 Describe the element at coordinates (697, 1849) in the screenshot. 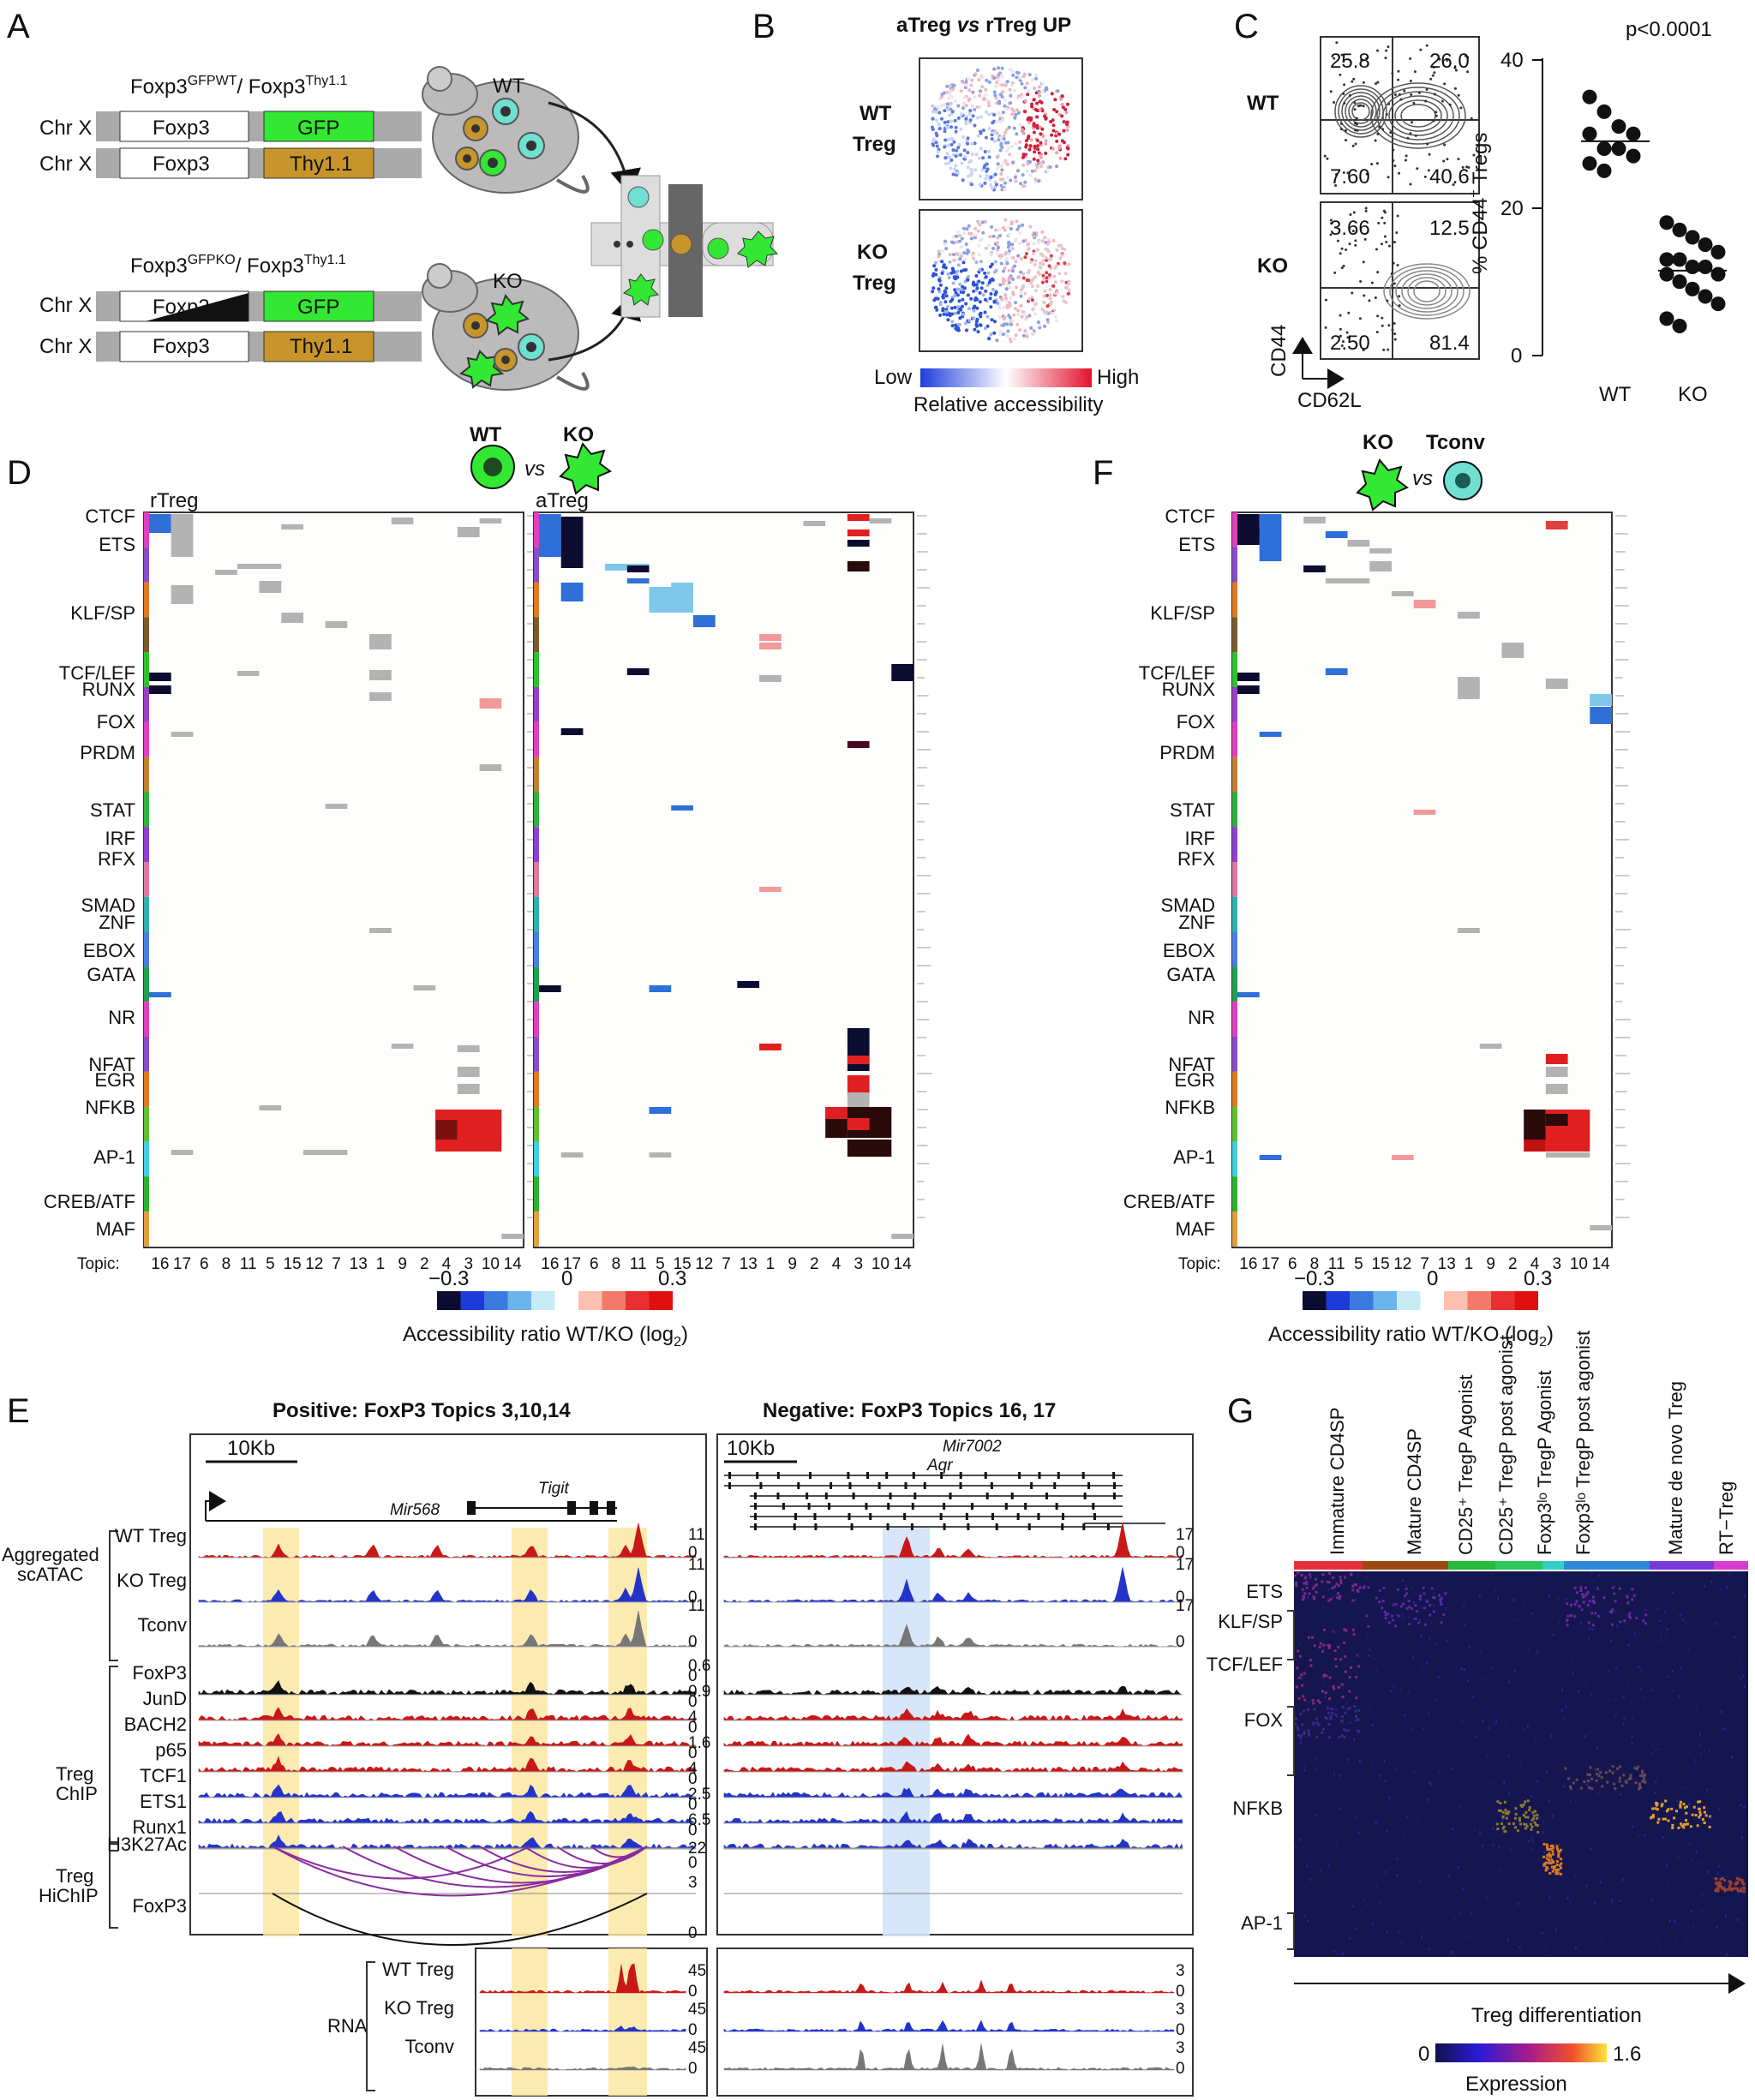

I see `track-scale: 22` at that location.